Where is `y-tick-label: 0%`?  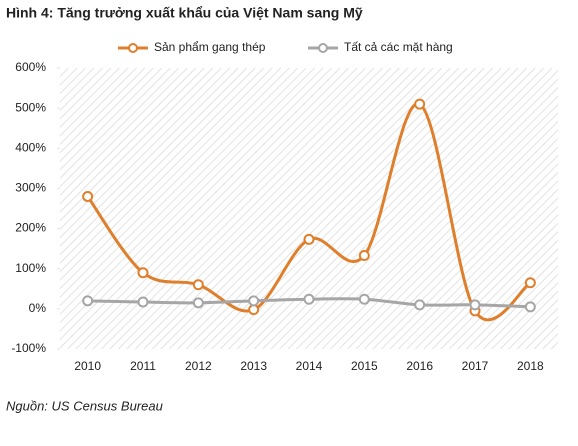
y-tick-label: 0% is located at coordinates (38, 308).